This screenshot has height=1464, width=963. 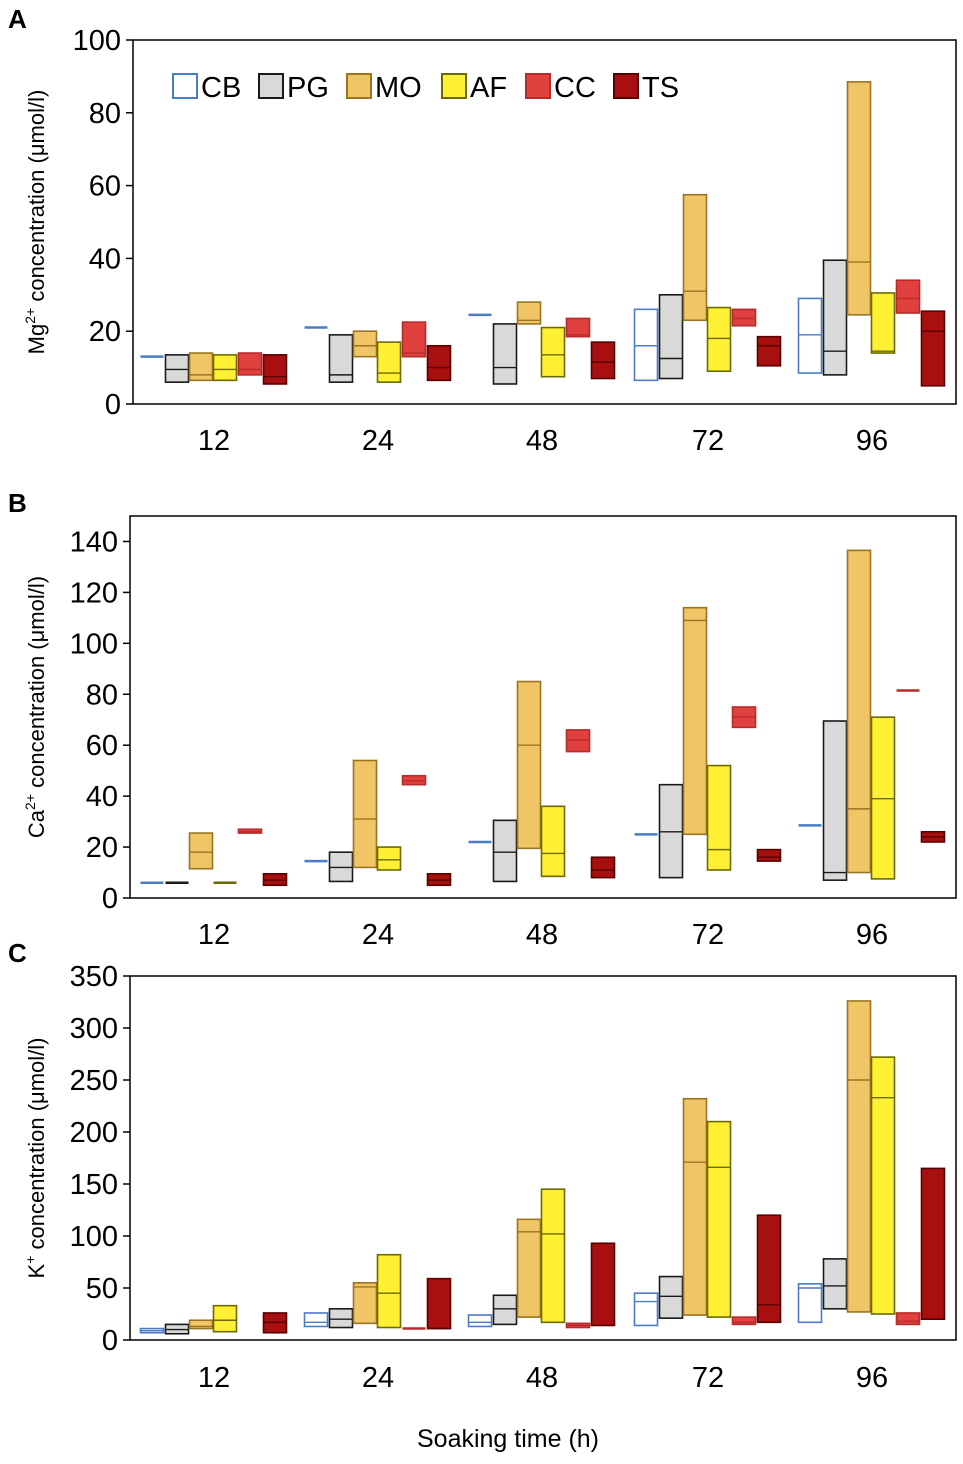 I want to click on y-tick-label: 100, so click(x=94, y=1237).